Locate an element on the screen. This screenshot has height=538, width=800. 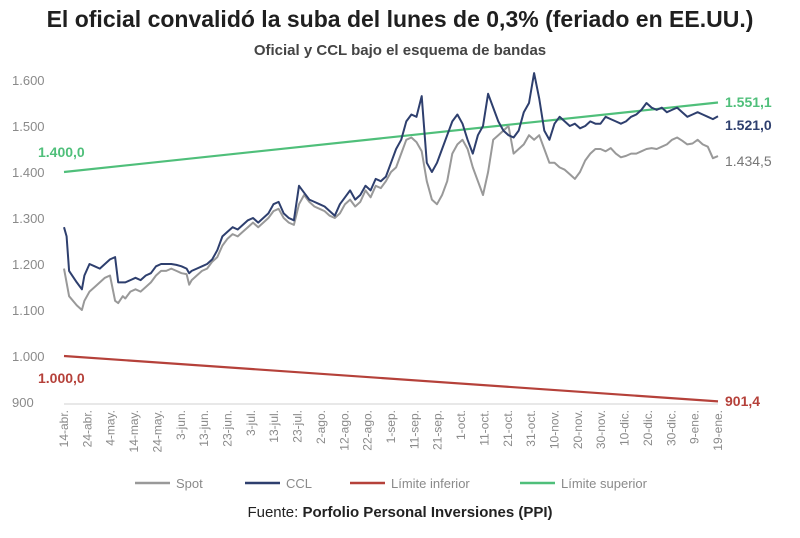
legend-label-spot: Spot is located at coordinates (189, 483).